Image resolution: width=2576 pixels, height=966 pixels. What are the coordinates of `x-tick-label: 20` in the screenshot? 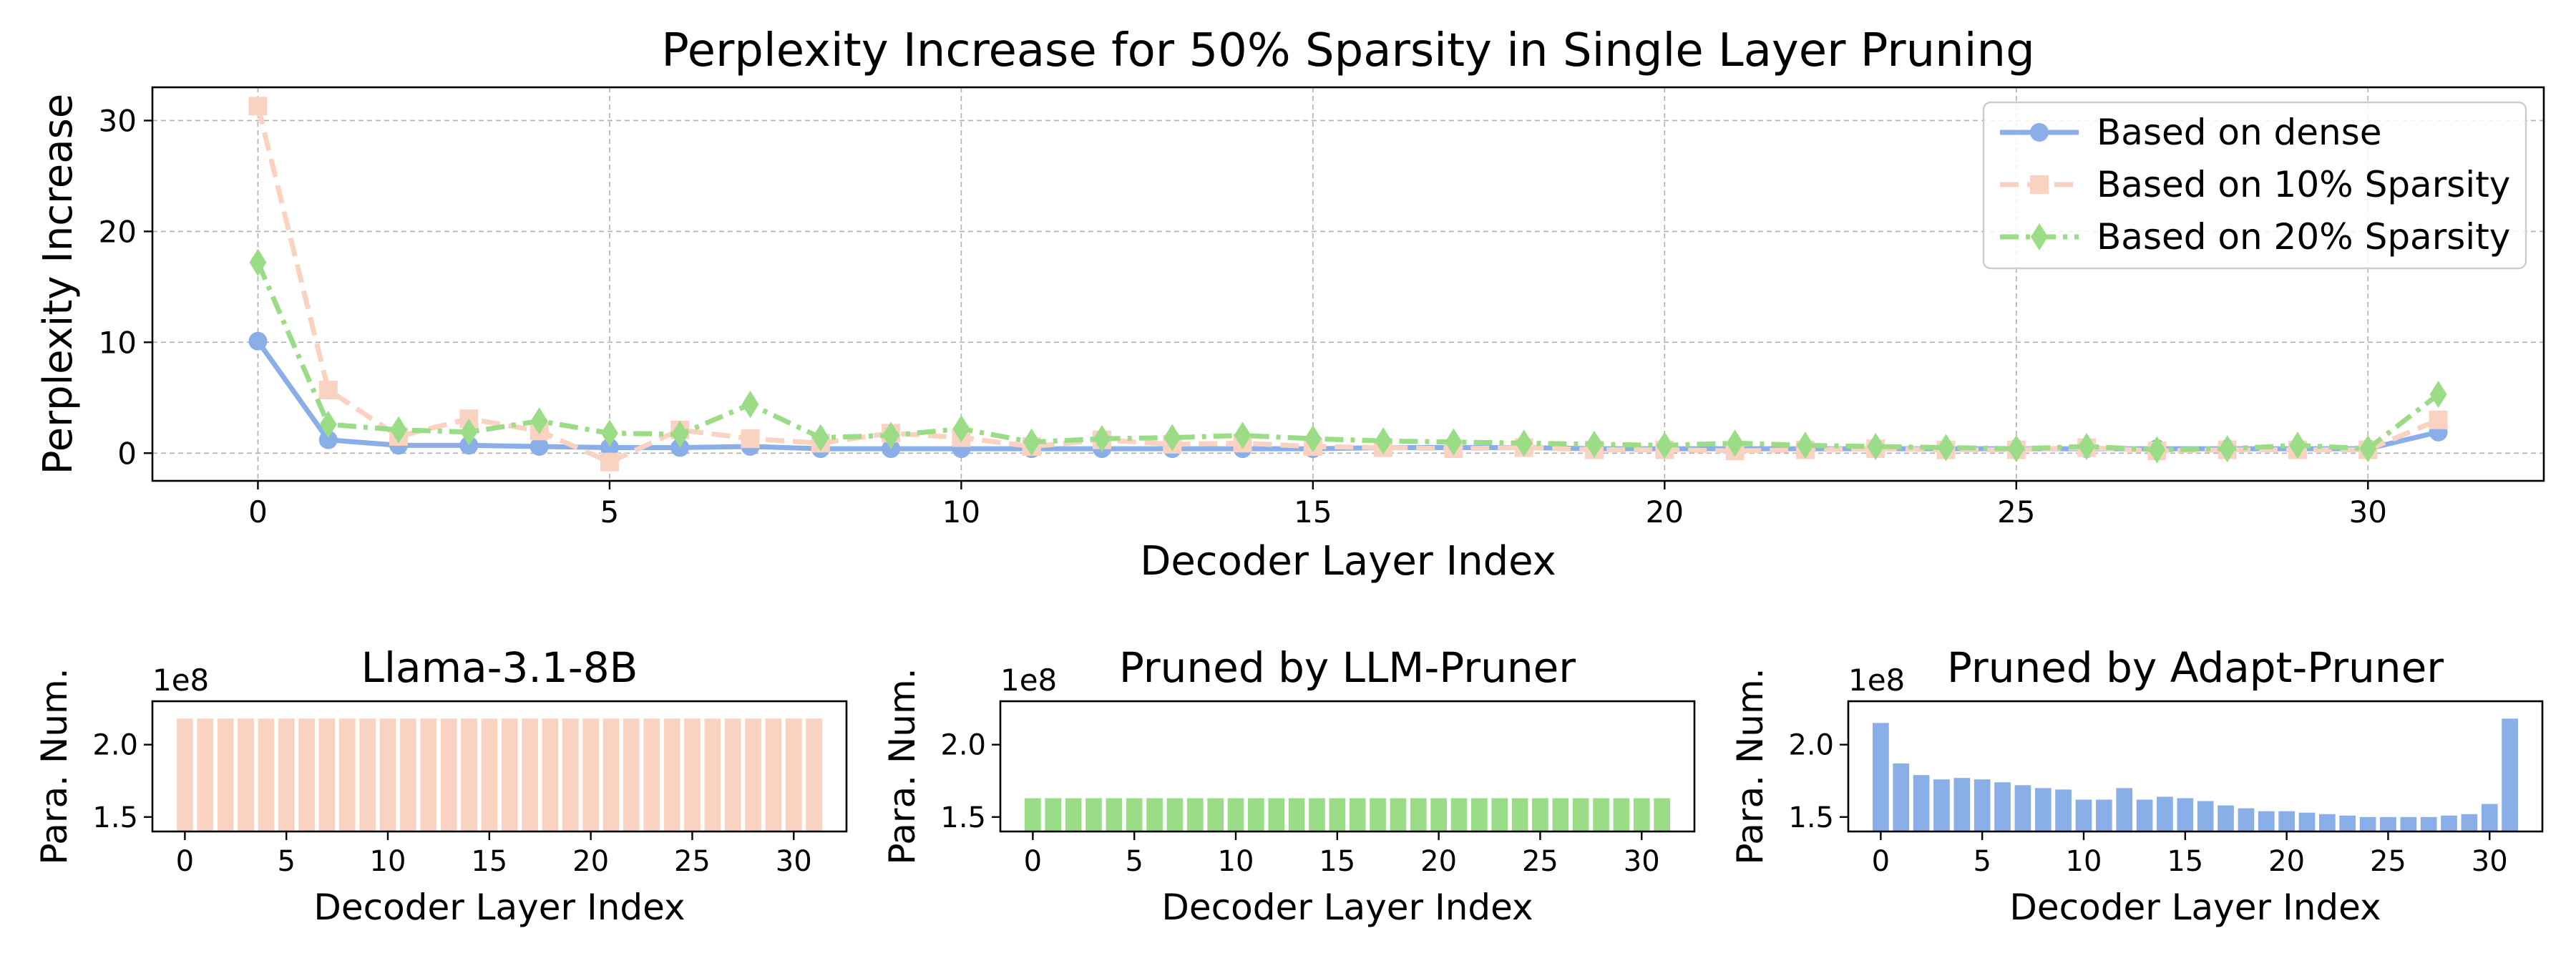 It's located at (1665, 512).